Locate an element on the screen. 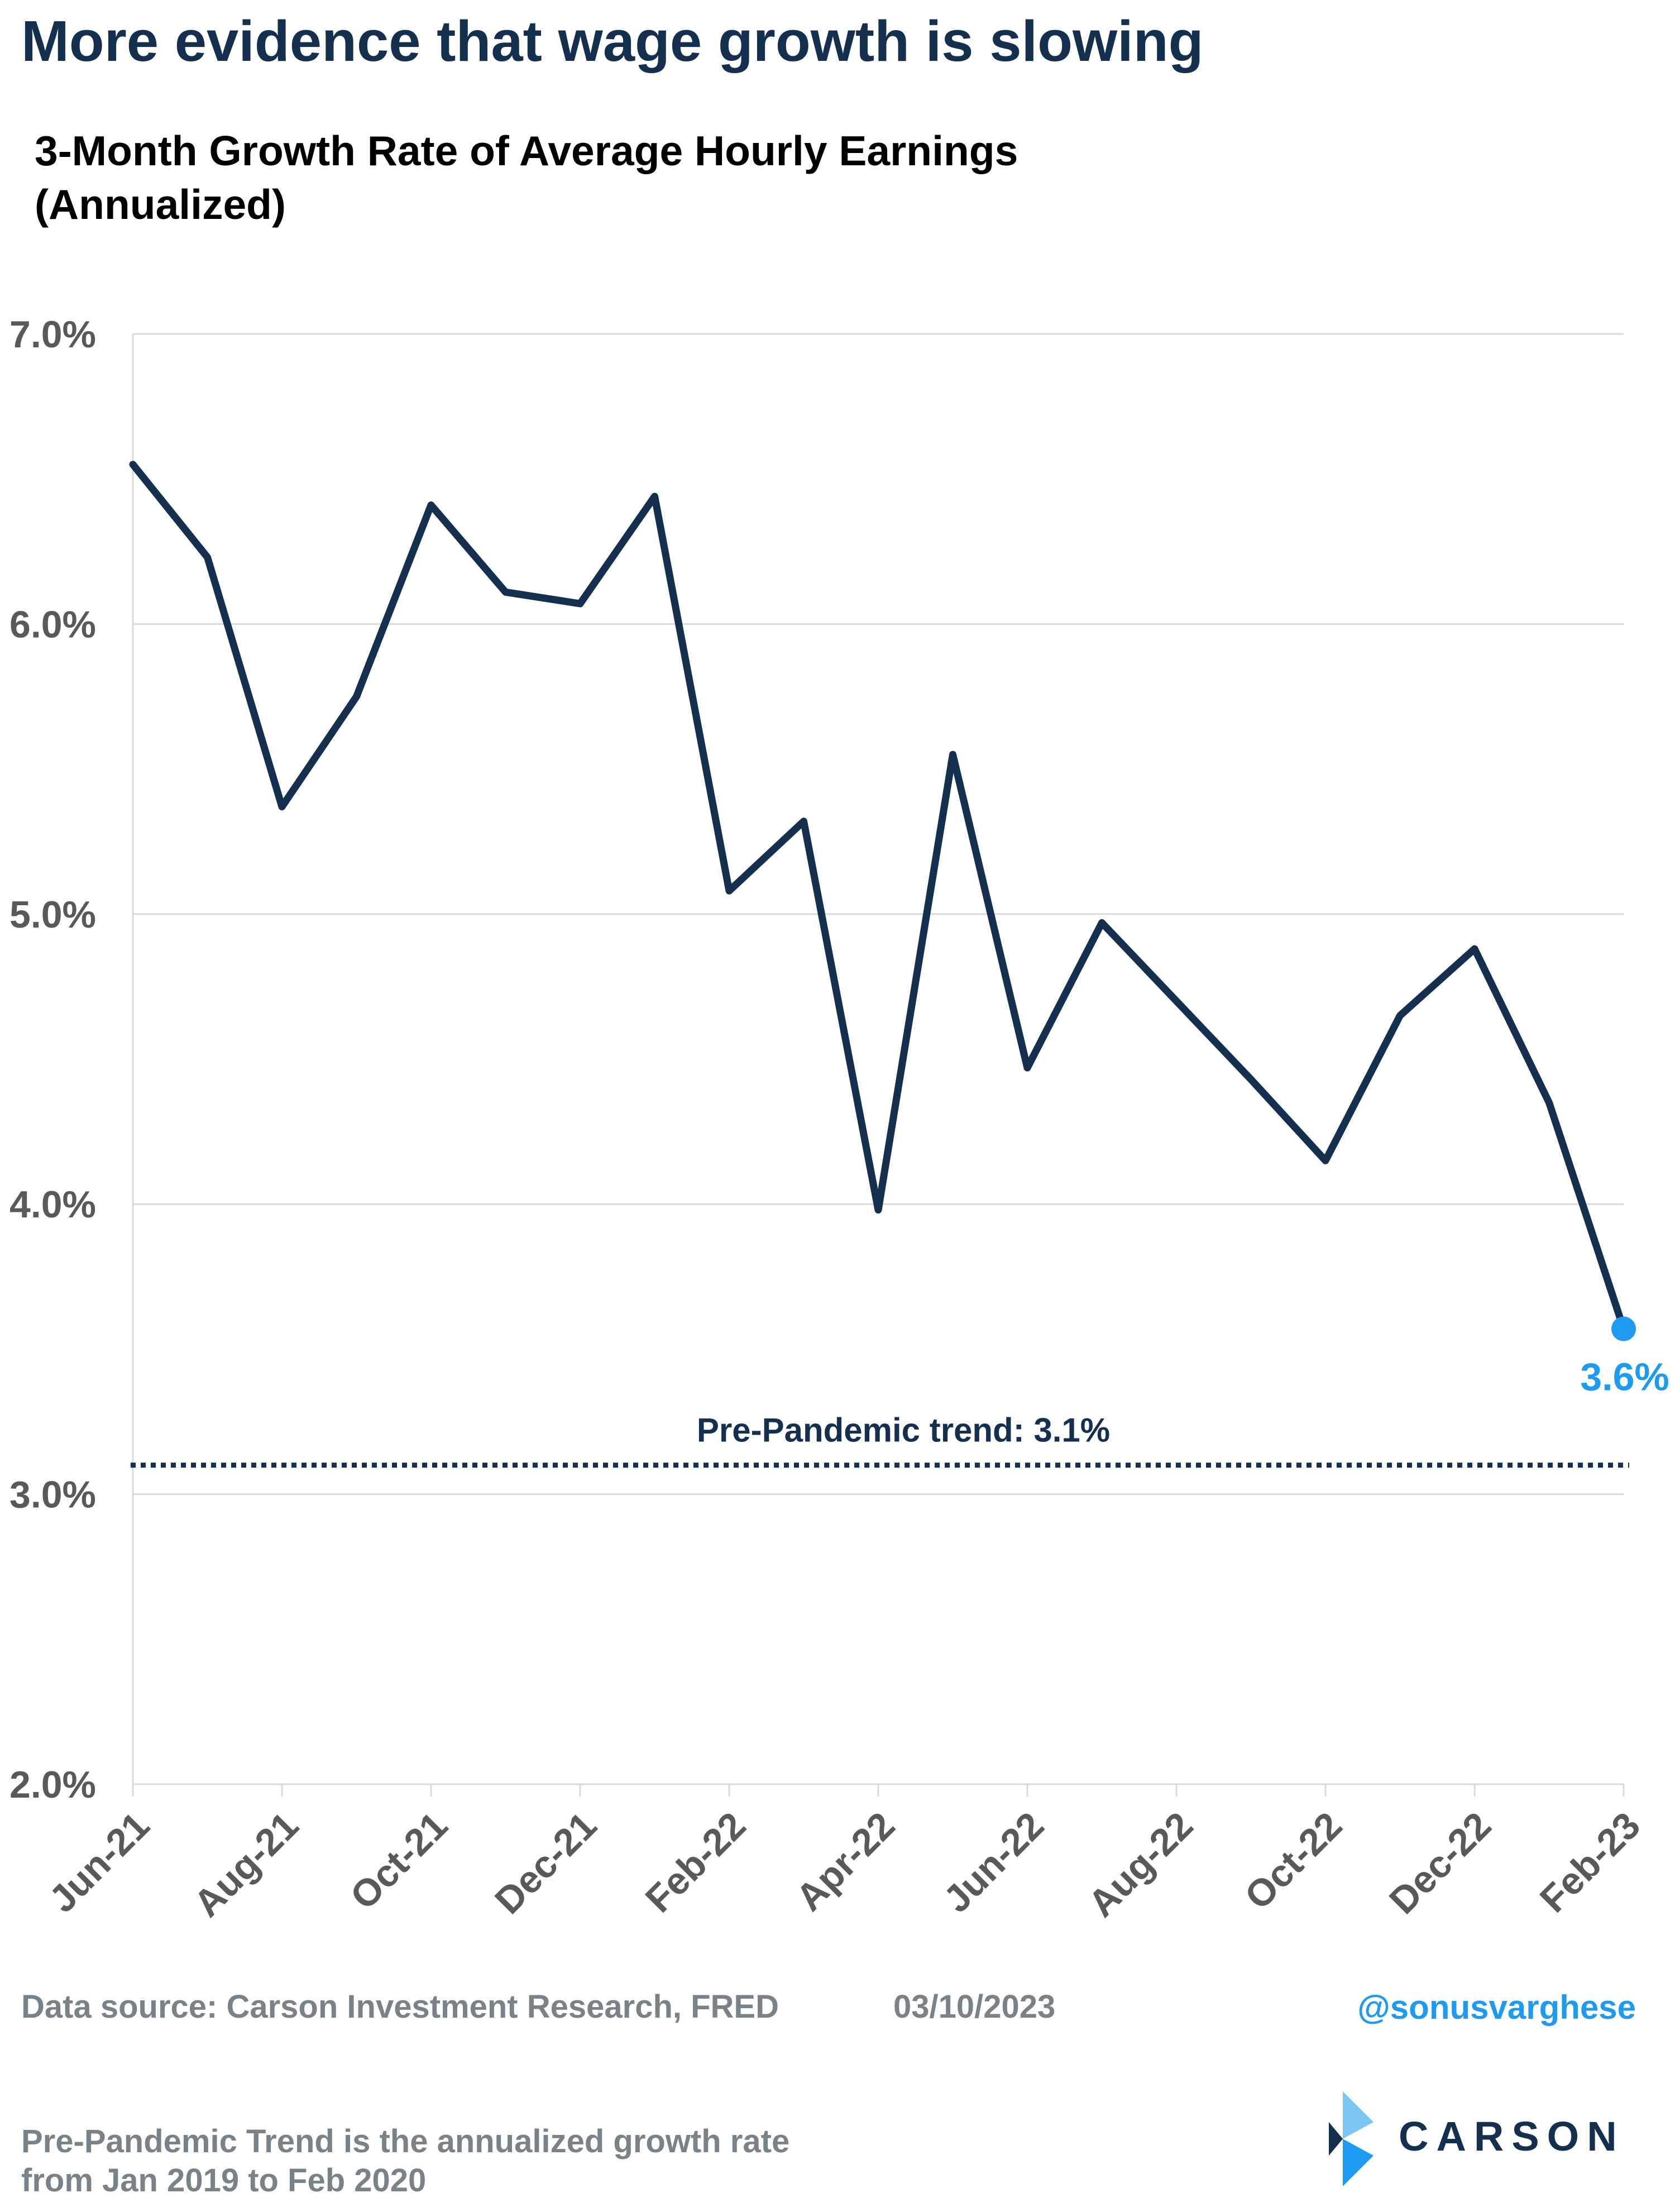  y-tick-label: 3.0% is located at coordinates (53, 1495).